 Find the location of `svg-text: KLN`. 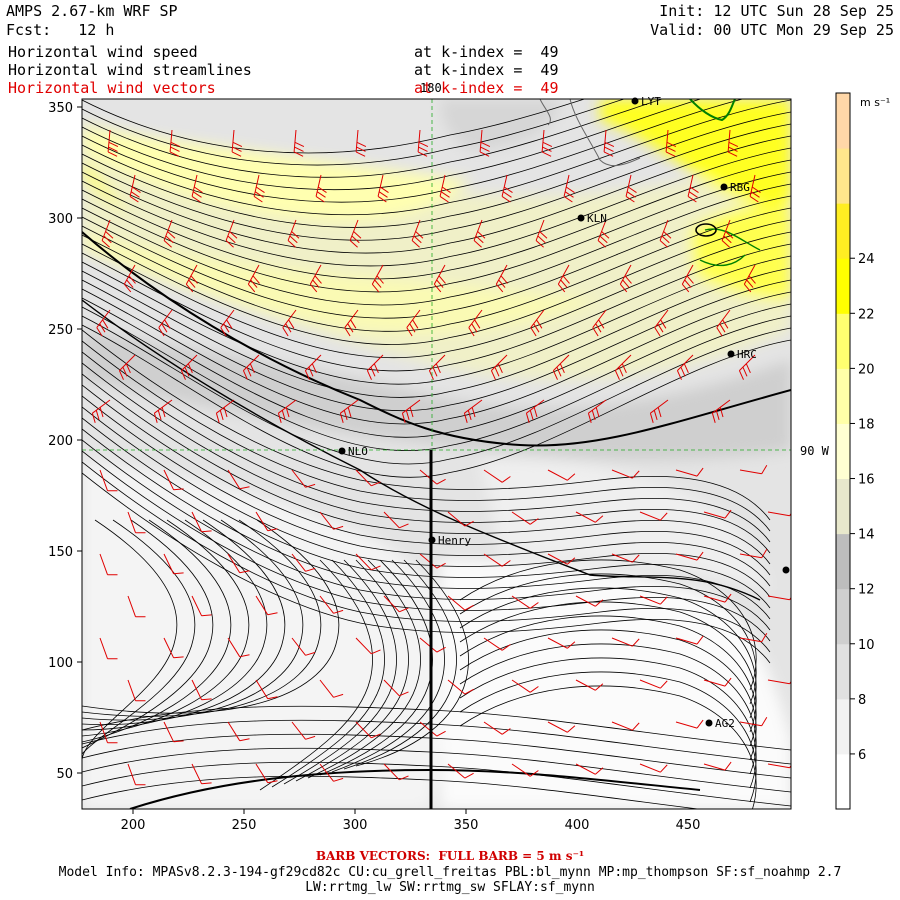

svg-text: KLN is located at coordinates (597, 218).